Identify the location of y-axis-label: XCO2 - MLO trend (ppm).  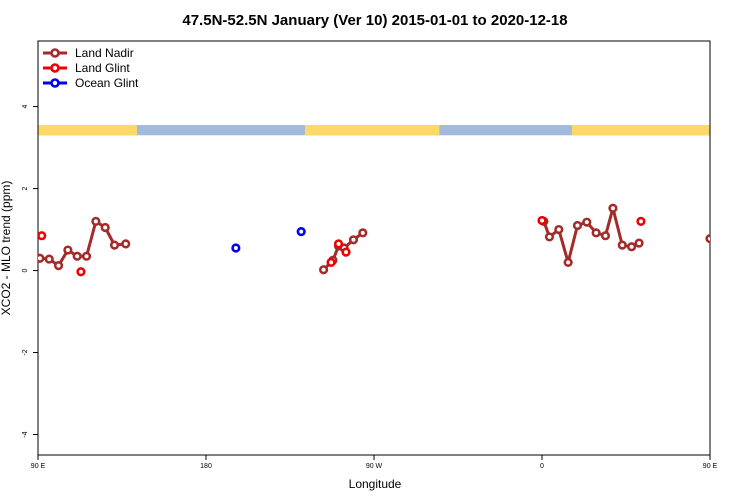
(6, 248).